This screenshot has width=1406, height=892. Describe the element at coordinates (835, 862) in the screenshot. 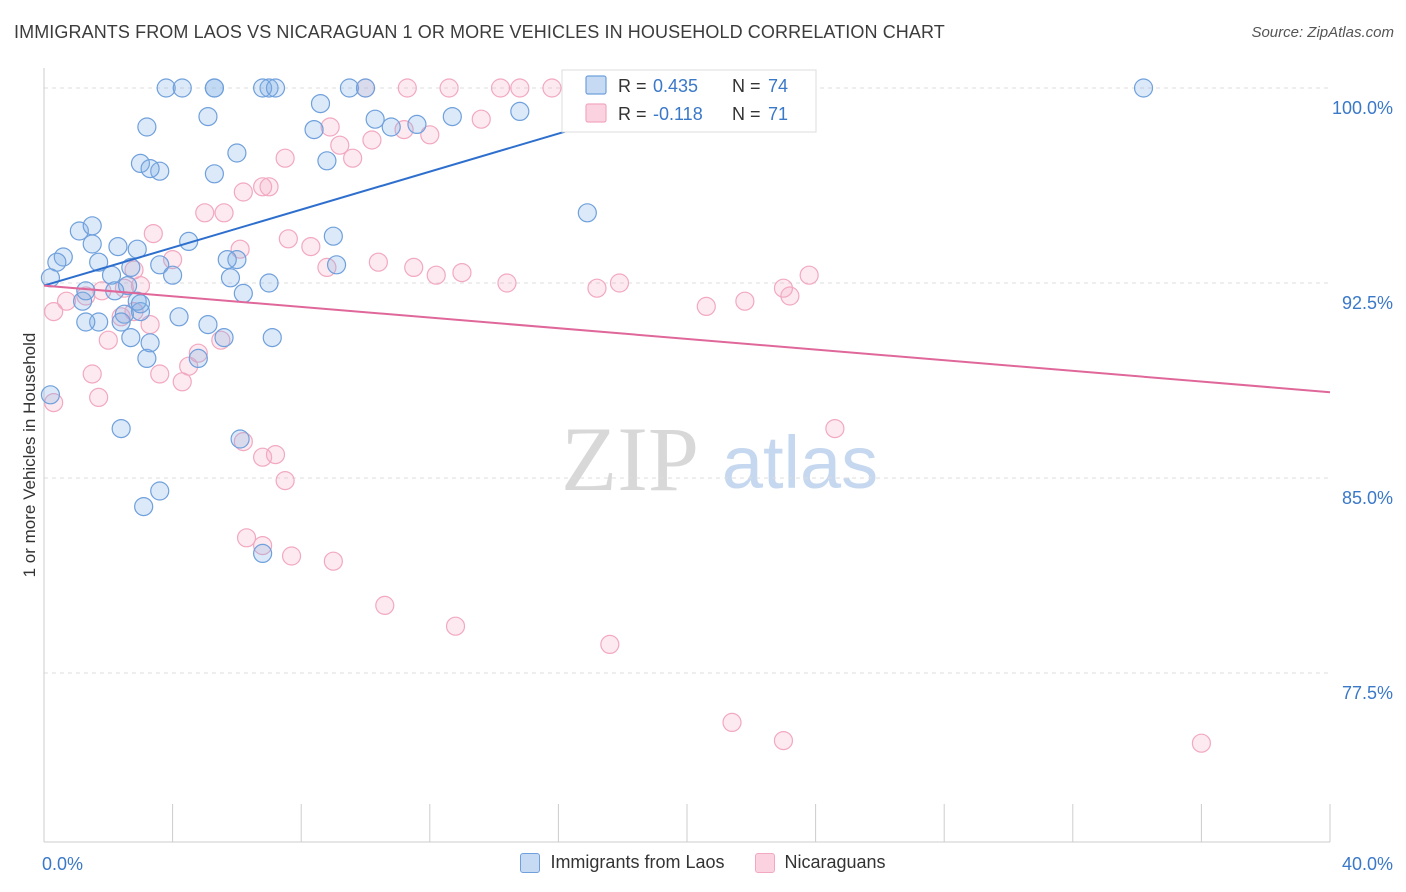

I see `legend-label-nicaraguans: Nicaraguans` at that location.